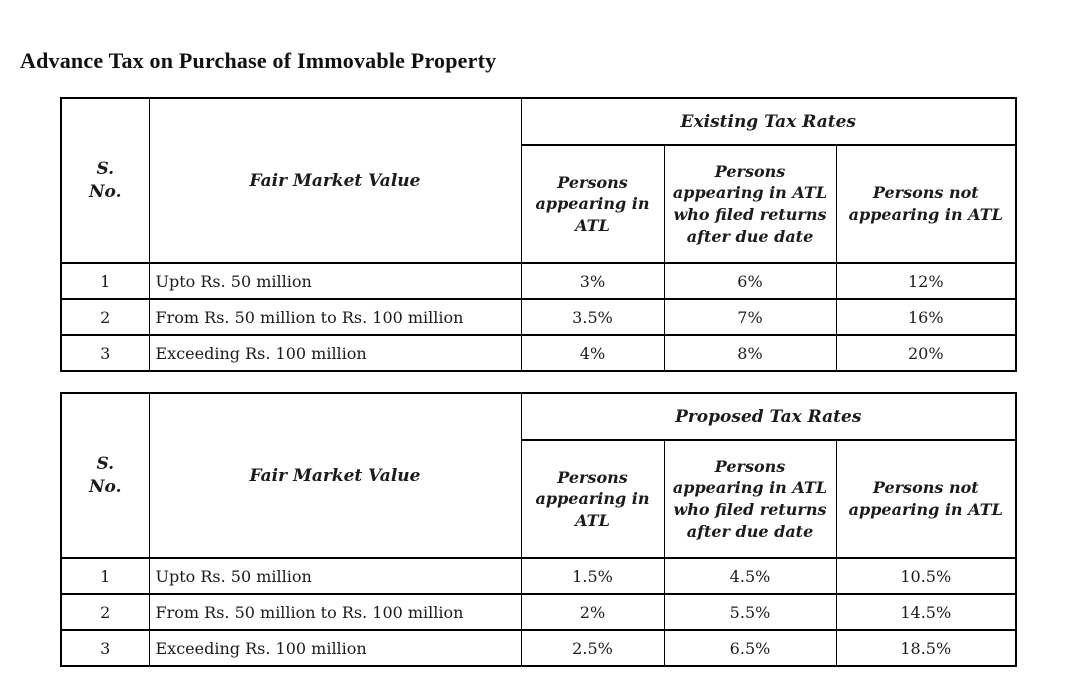 This screenshot has height=690, width=1080. What do you see at coordinates (750, 576) in the screenshot?
I see `rate-atl-late-cell: 4.5%` at bounding box center [750, 576].